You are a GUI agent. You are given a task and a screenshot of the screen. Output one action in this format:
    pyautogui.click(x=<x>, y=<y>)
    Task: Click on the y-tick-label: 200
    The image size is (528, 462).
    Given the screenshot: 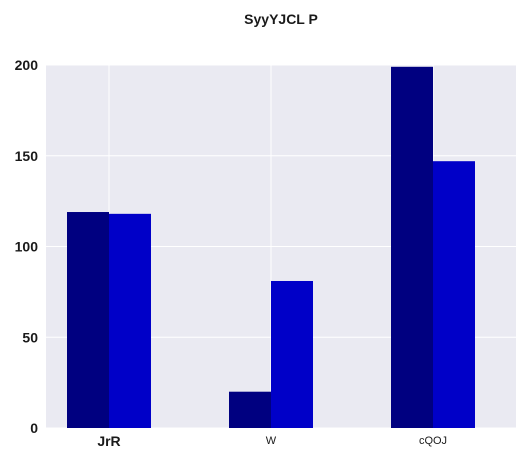 What is the action you would take?
    pyautogui.click(x=27, y=65)
    